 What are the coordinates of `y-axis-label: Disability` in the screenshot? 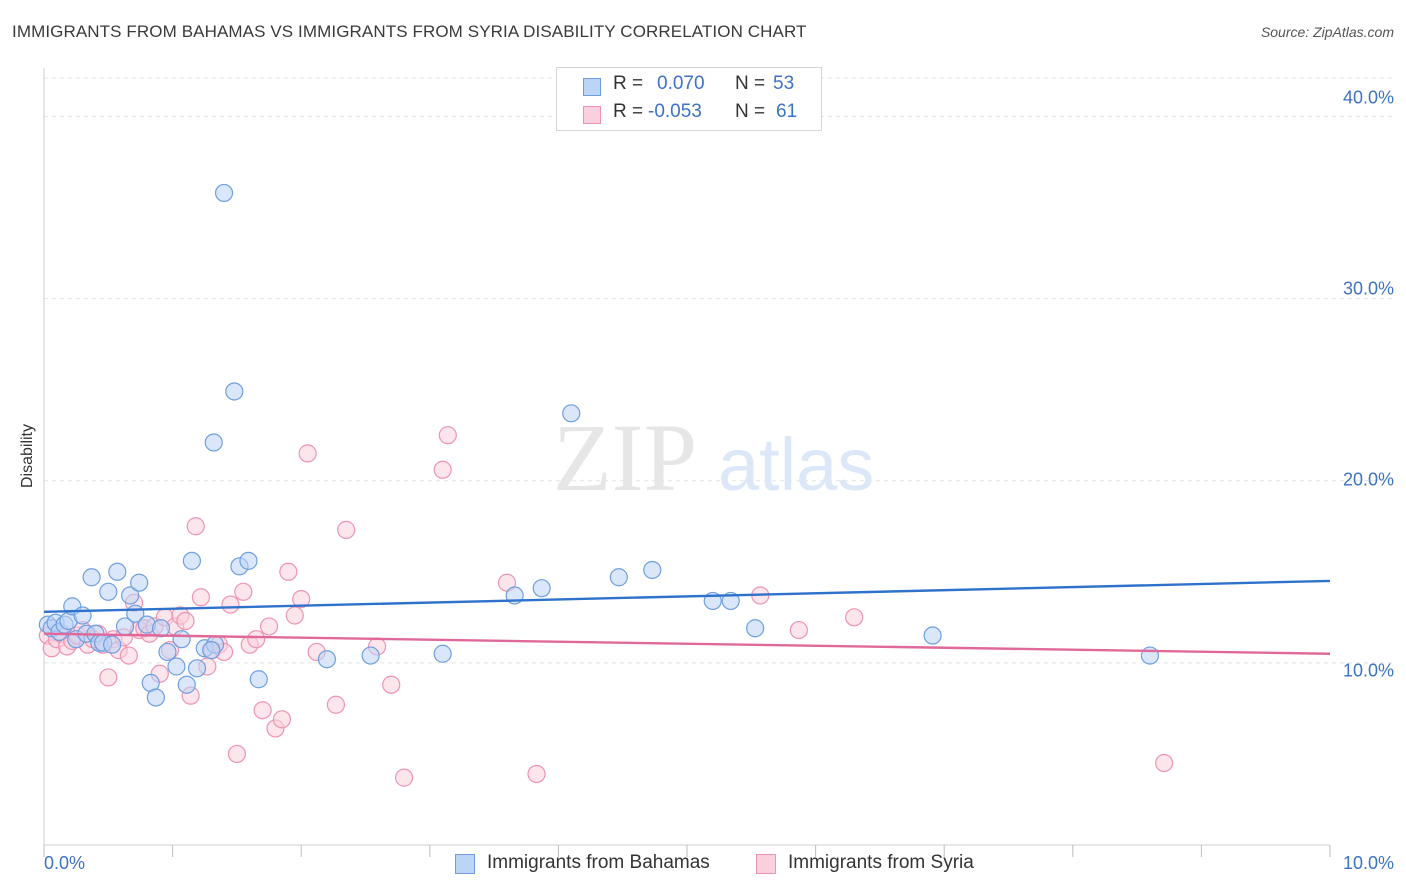 It's located at (27, 456).